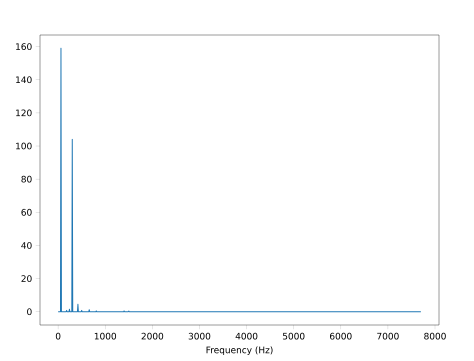 This screenshot has height=361, width=474. I want to click on y-tick-label: 60, so click(26, 212).